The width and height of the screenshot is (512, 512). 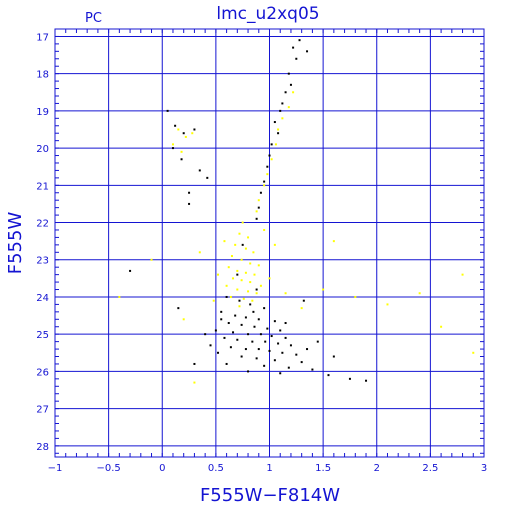 What do you see at coordinates (42, 372) in the screenshot?
I see `y-tick-label: 26` at bounding box center [42, 372].